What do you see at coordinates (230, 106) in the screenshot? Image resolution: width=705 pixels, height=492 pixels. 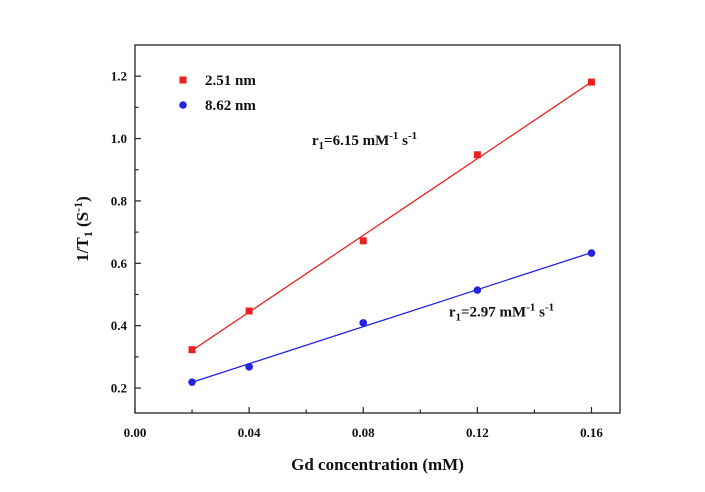 I see `legend-label: 8.62 nm` at bounding box center [230, 106].